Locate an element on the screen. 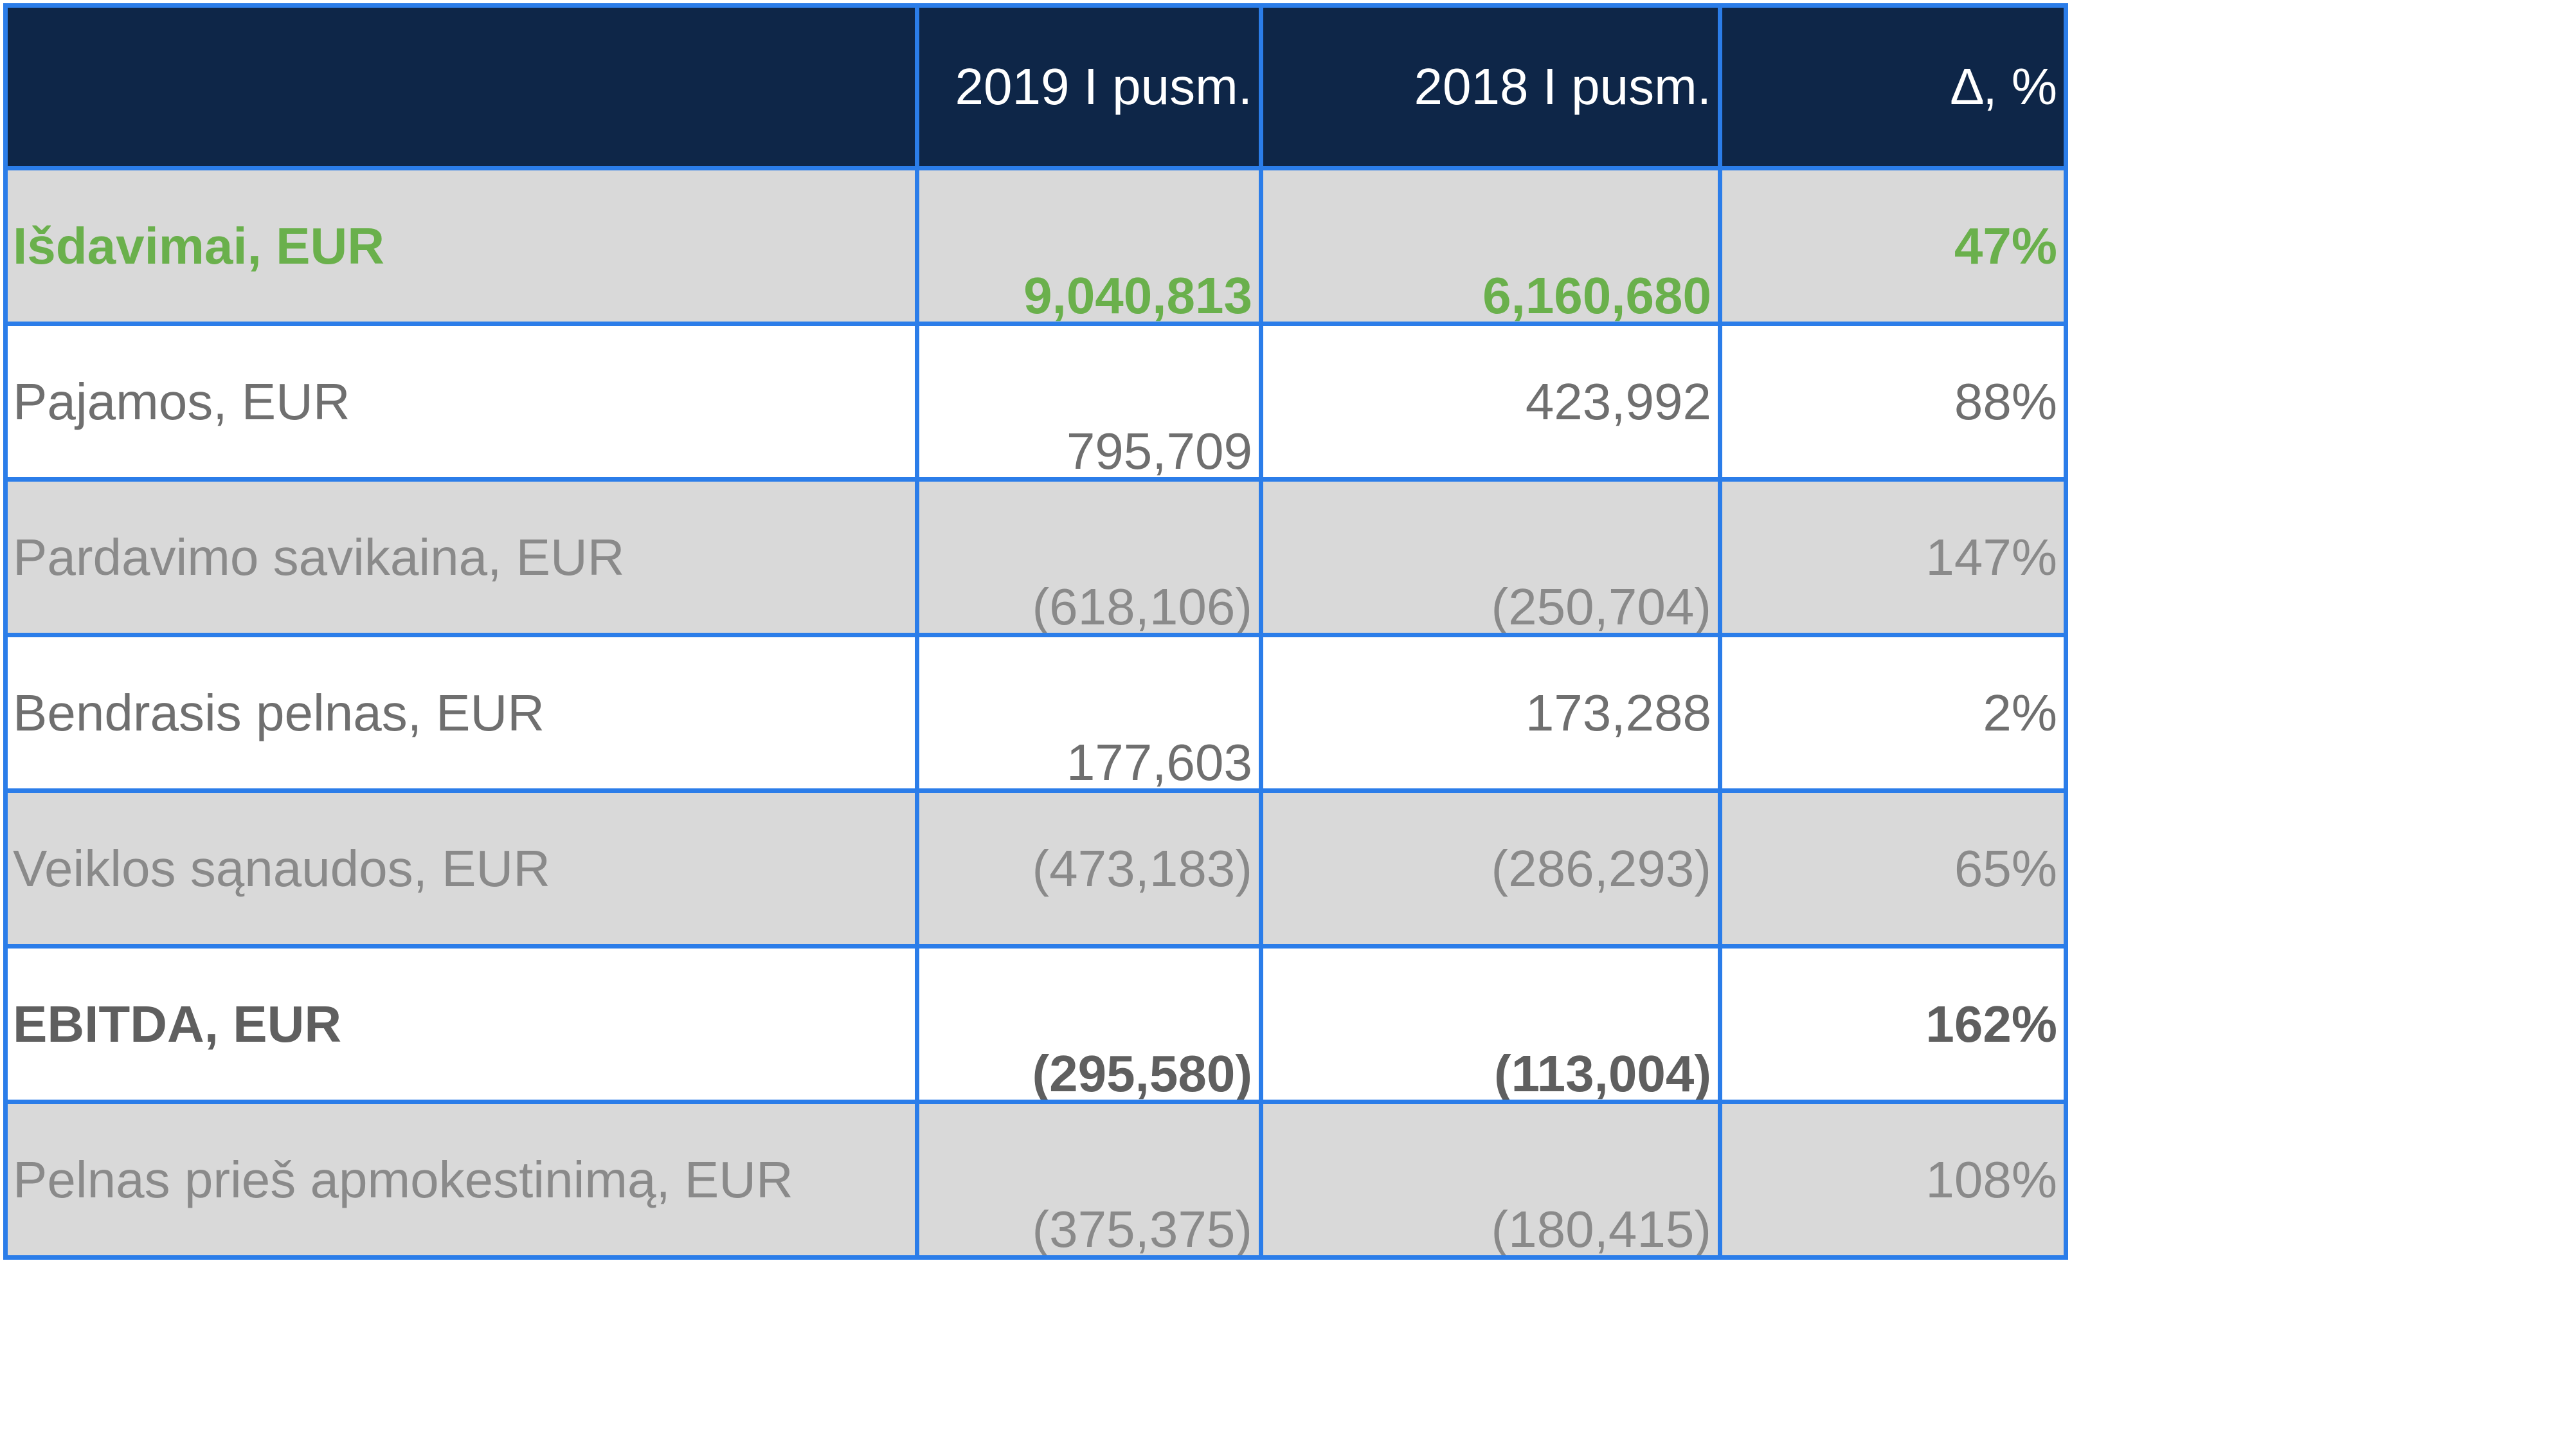  value-2019: 795,709 is located at coordinates (1089, 402).